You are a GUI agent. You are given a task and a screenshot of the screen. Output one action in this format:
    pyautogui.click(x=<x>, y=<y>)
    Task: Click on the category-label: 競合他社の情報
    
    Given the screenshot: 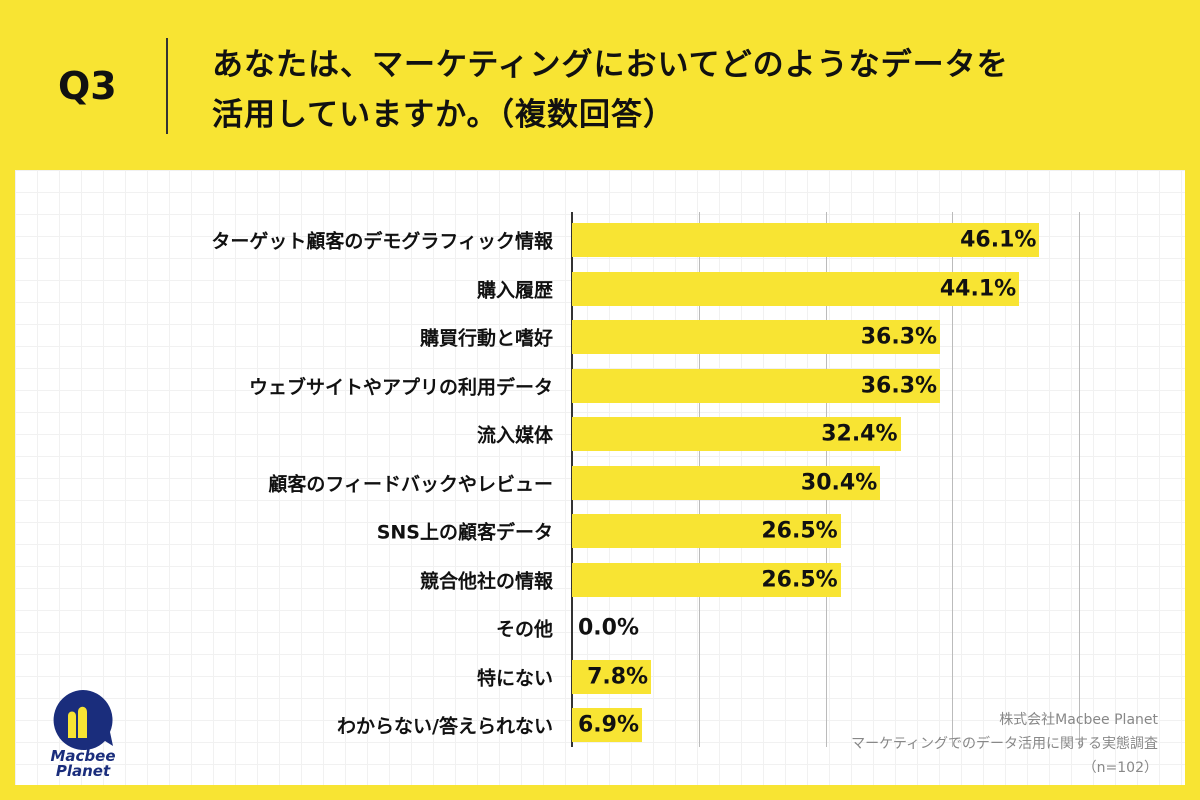 What is the action you would take?
    pyautogui.click(x=486, y=581)
    